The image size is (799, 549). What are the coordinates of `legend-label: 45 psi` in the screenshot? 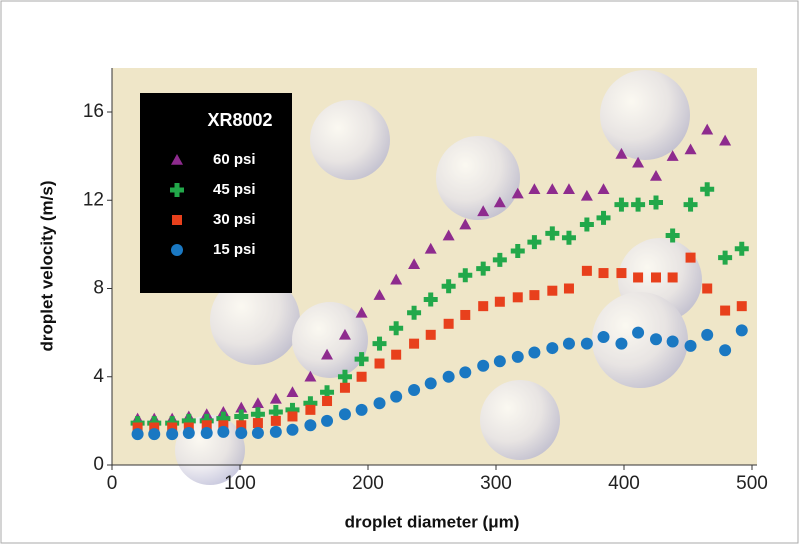 It's located at (234, 189).